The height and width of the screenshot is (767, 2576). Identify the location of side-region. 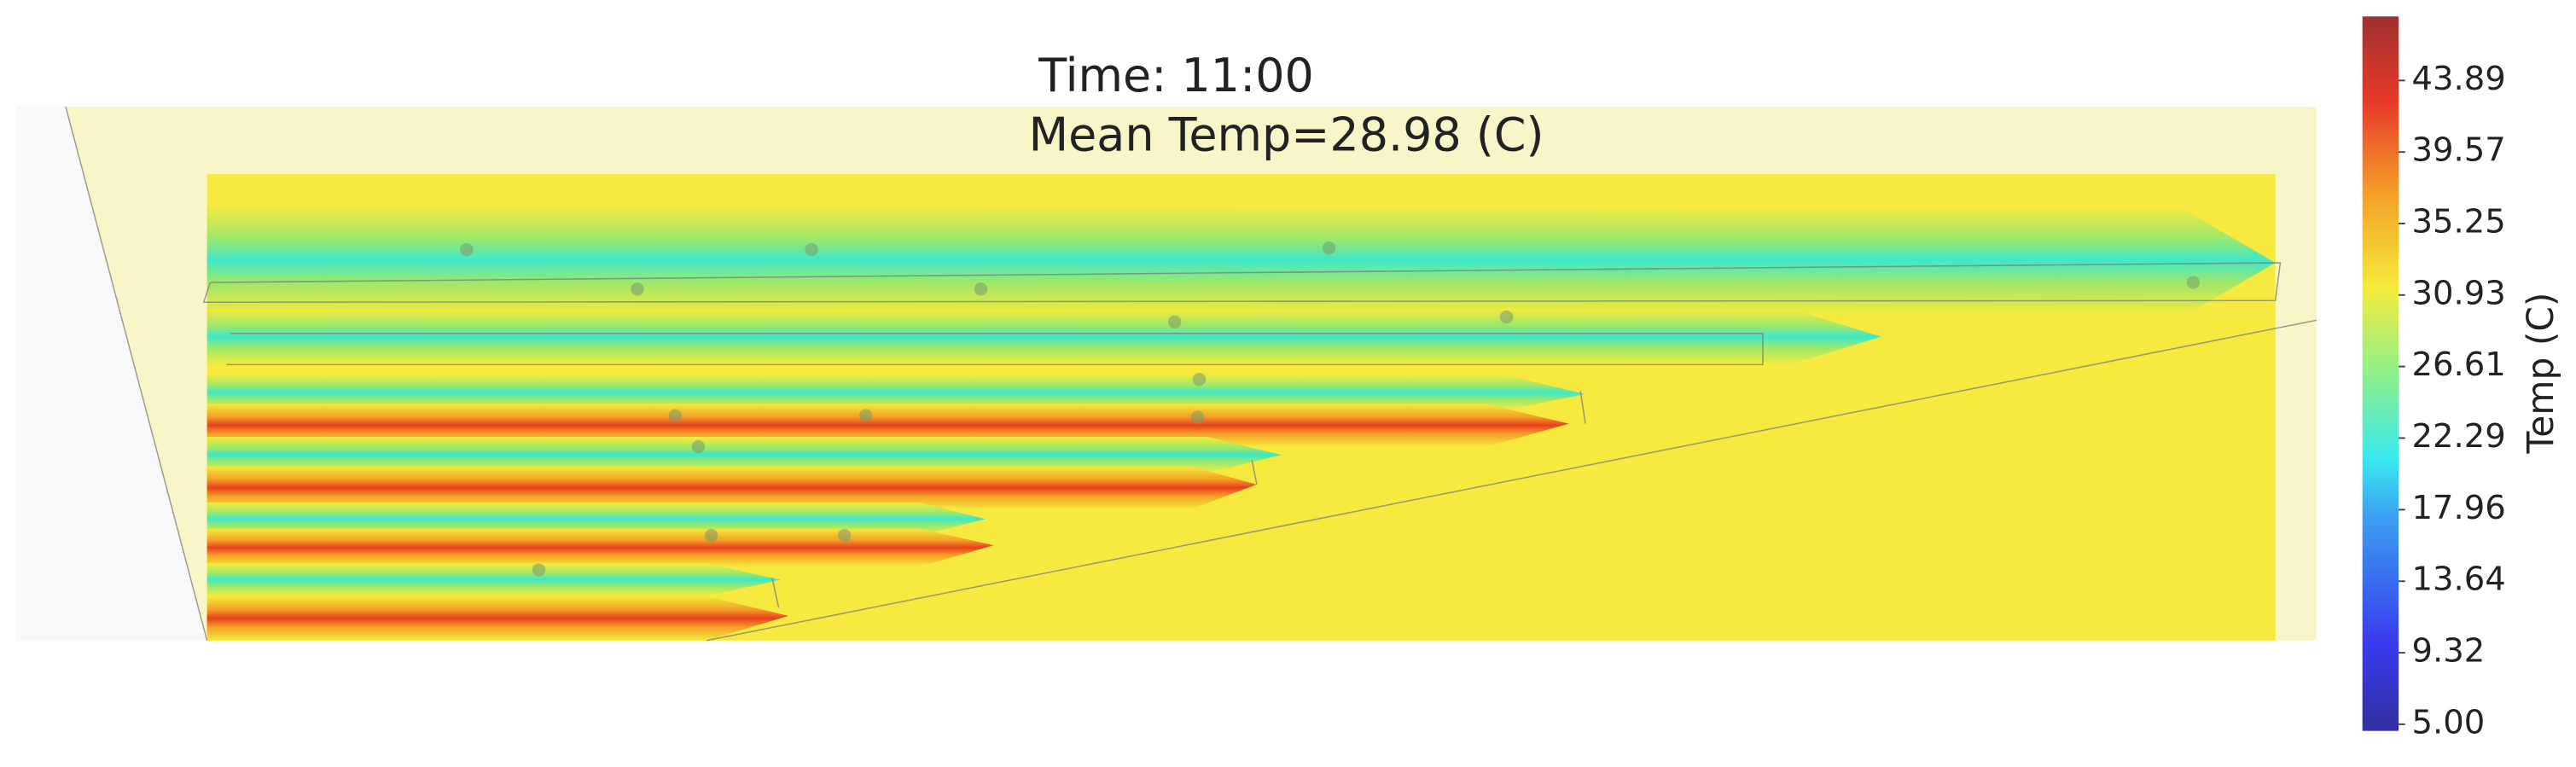
(111, 374).